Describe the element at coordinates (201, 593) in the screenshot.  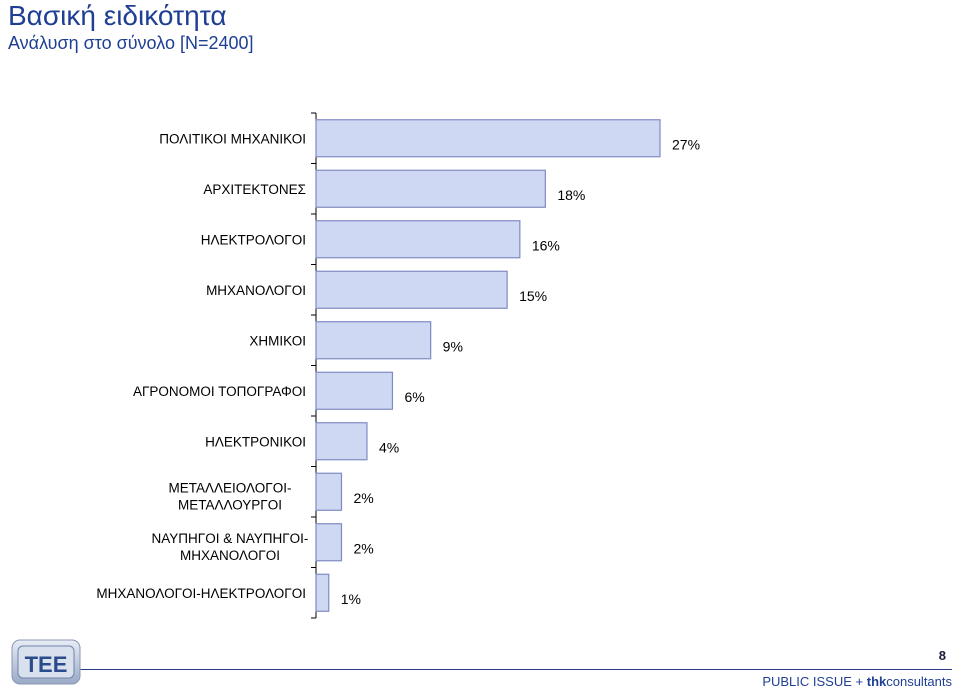
I see `category-label: ΜΗΧΑΝΟΛΟΓΟΙ-ΗΛΕΚΤΡΟΛΟΓΟΙ` at that location.